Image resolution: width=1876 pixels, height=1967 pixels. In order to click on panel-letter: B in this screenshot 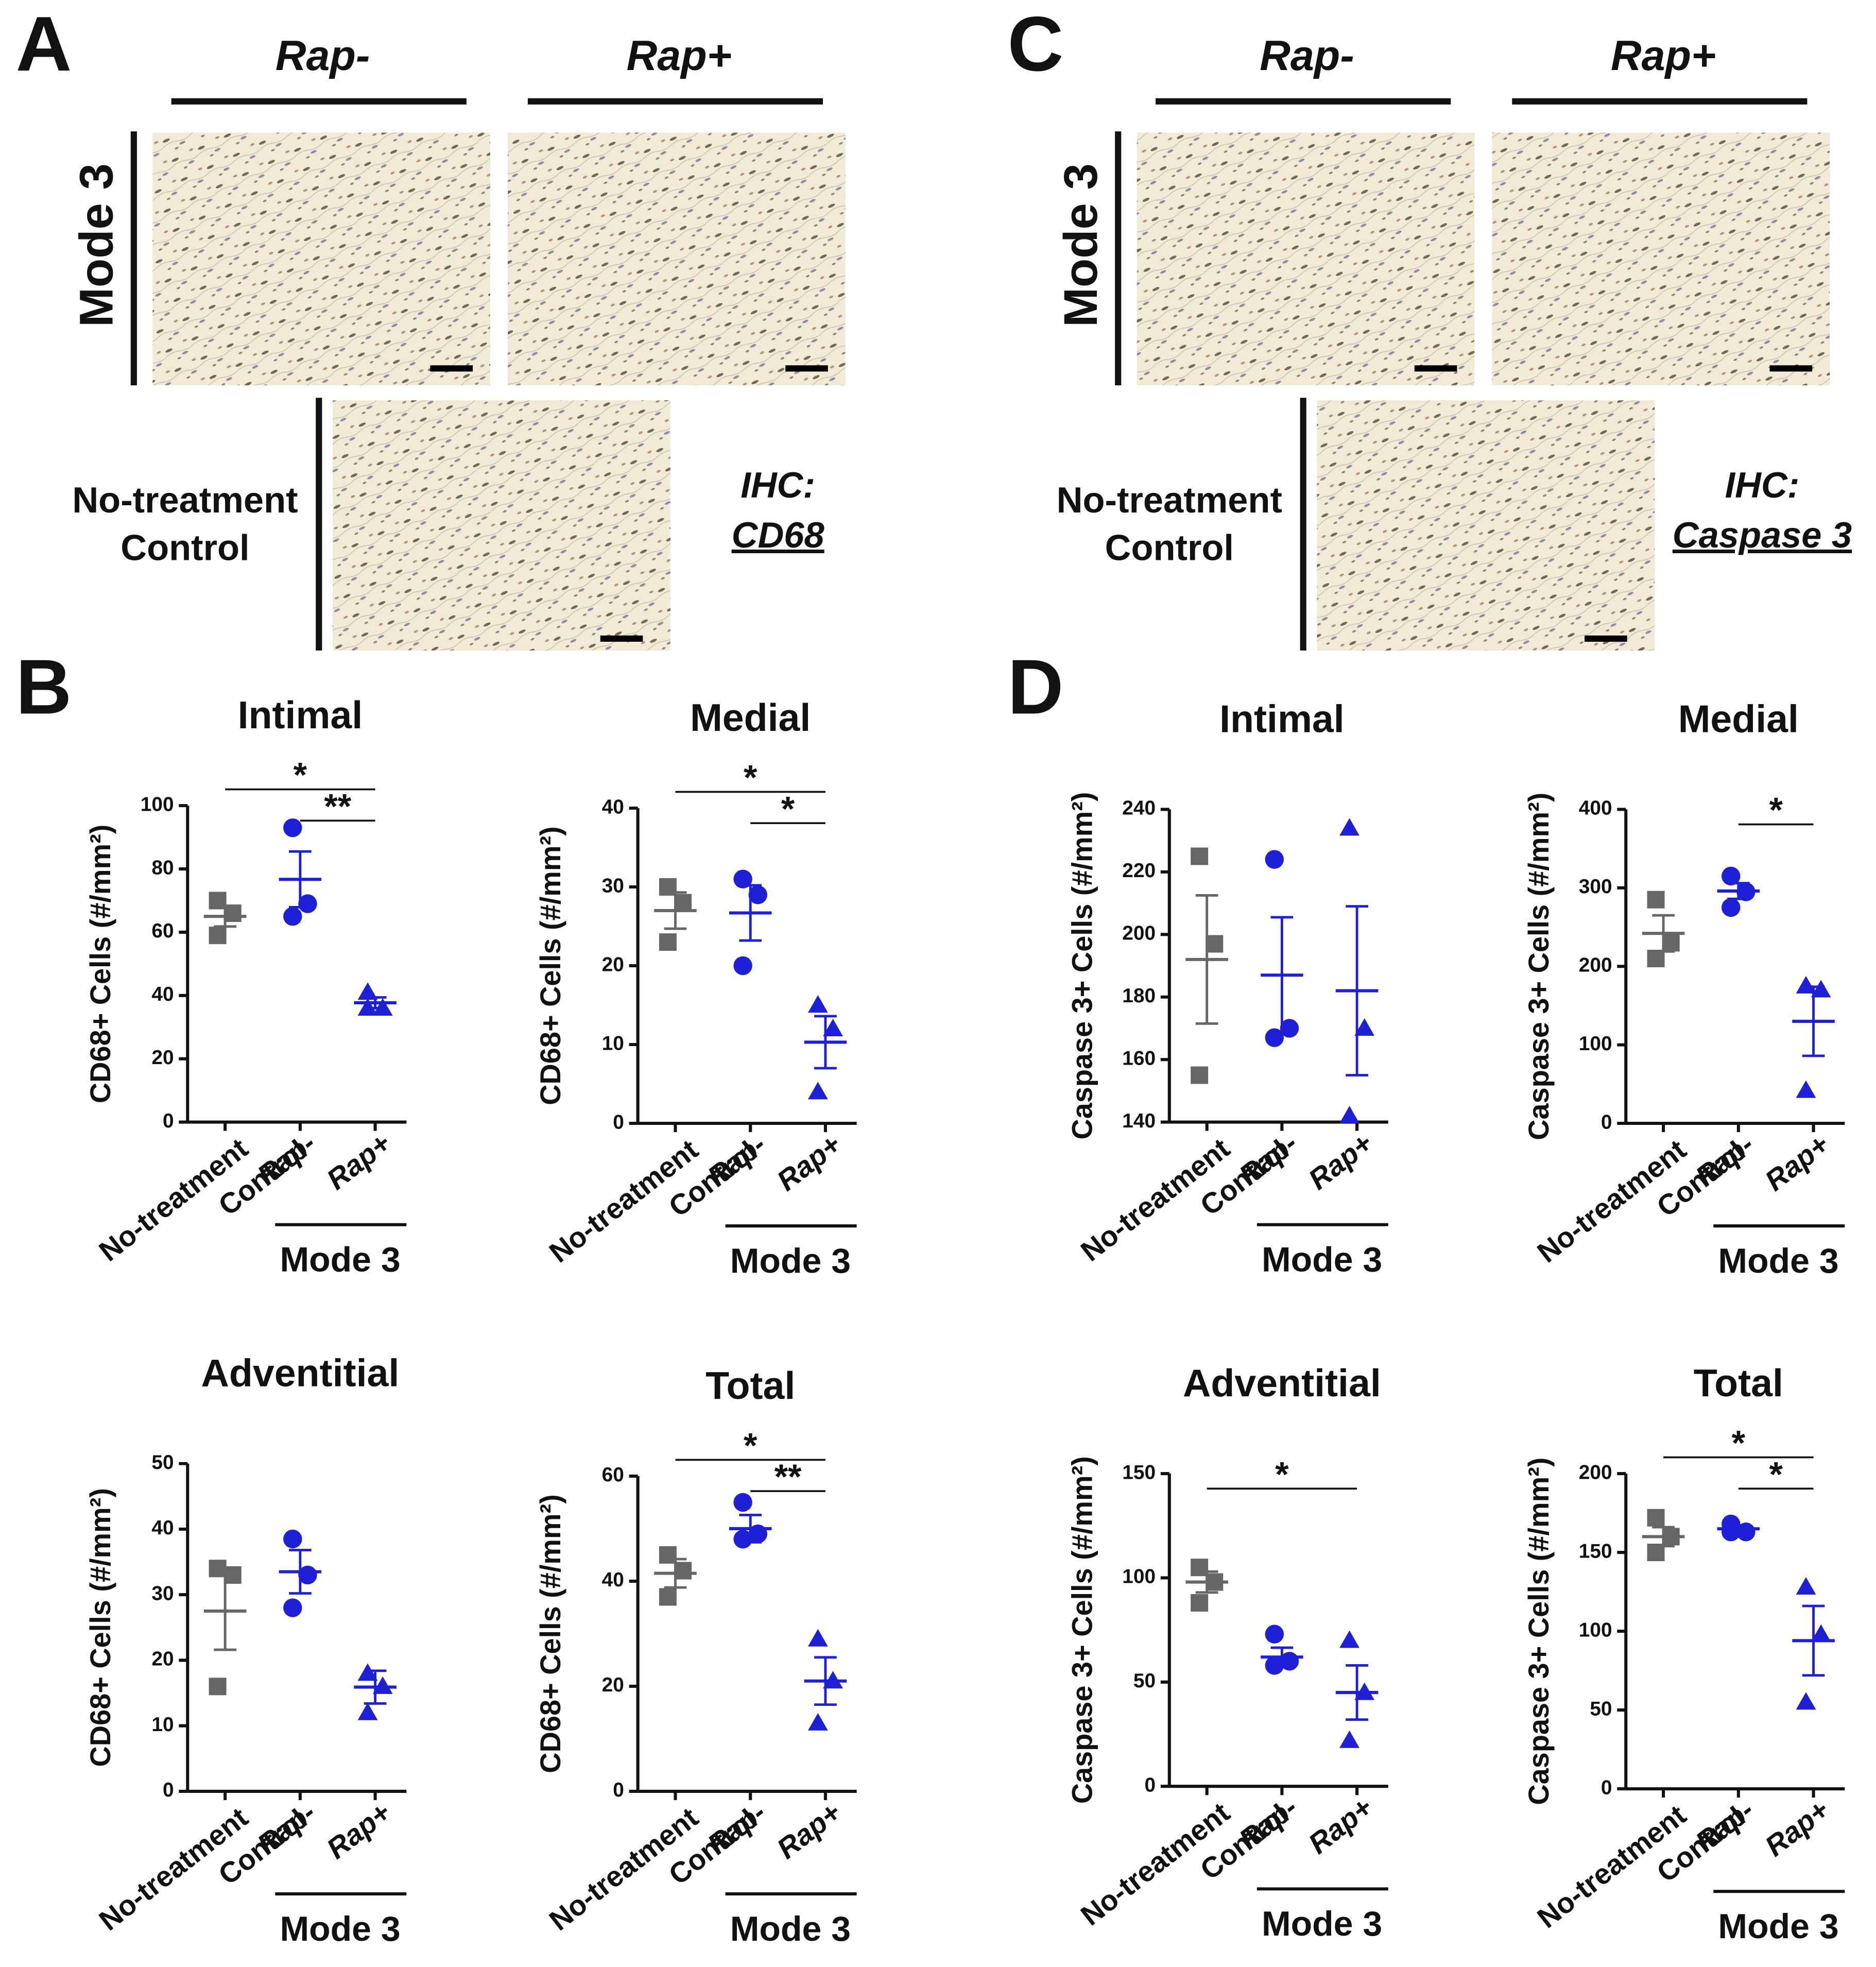, I will do `click(44, 687)`.